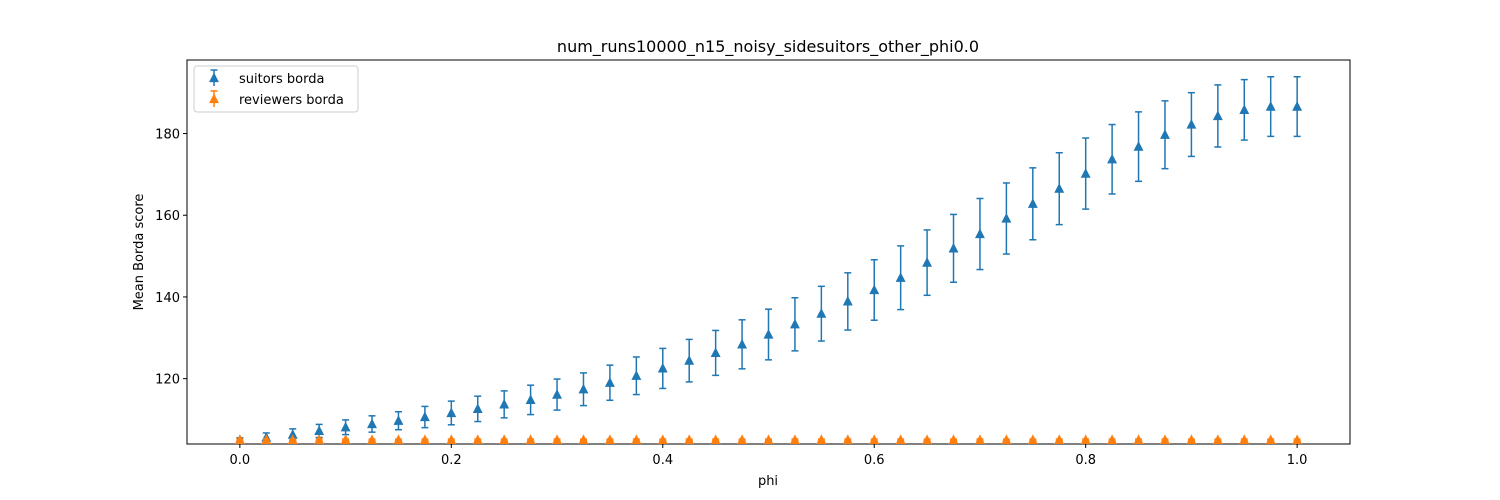 Image resolution: width=1500 pixels, height=500 pixels. I want to click on x-tick-label: 0.4, so click(662, 460).